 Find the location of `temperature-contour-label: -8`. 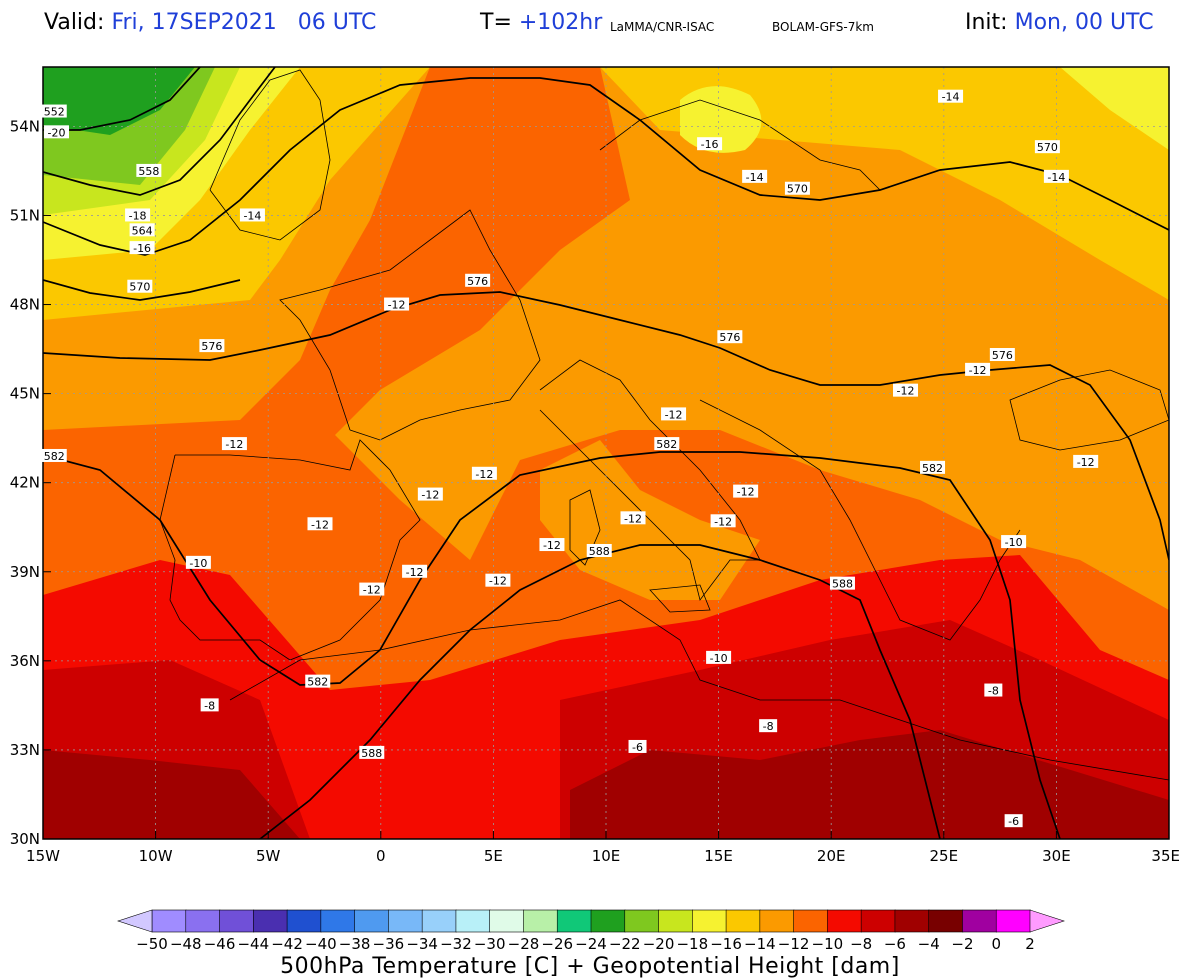

temperature-contour-label: -8 is located at coordinates (768, 726).